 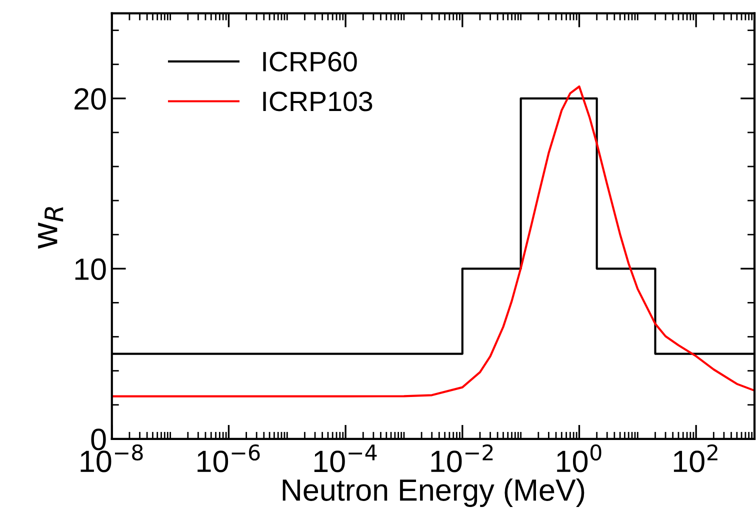 What do you see at coordinates (696, 458) in the screenshot?
I see `x-tick-label: 10$^{2}$` at bounding box center [696, 458].